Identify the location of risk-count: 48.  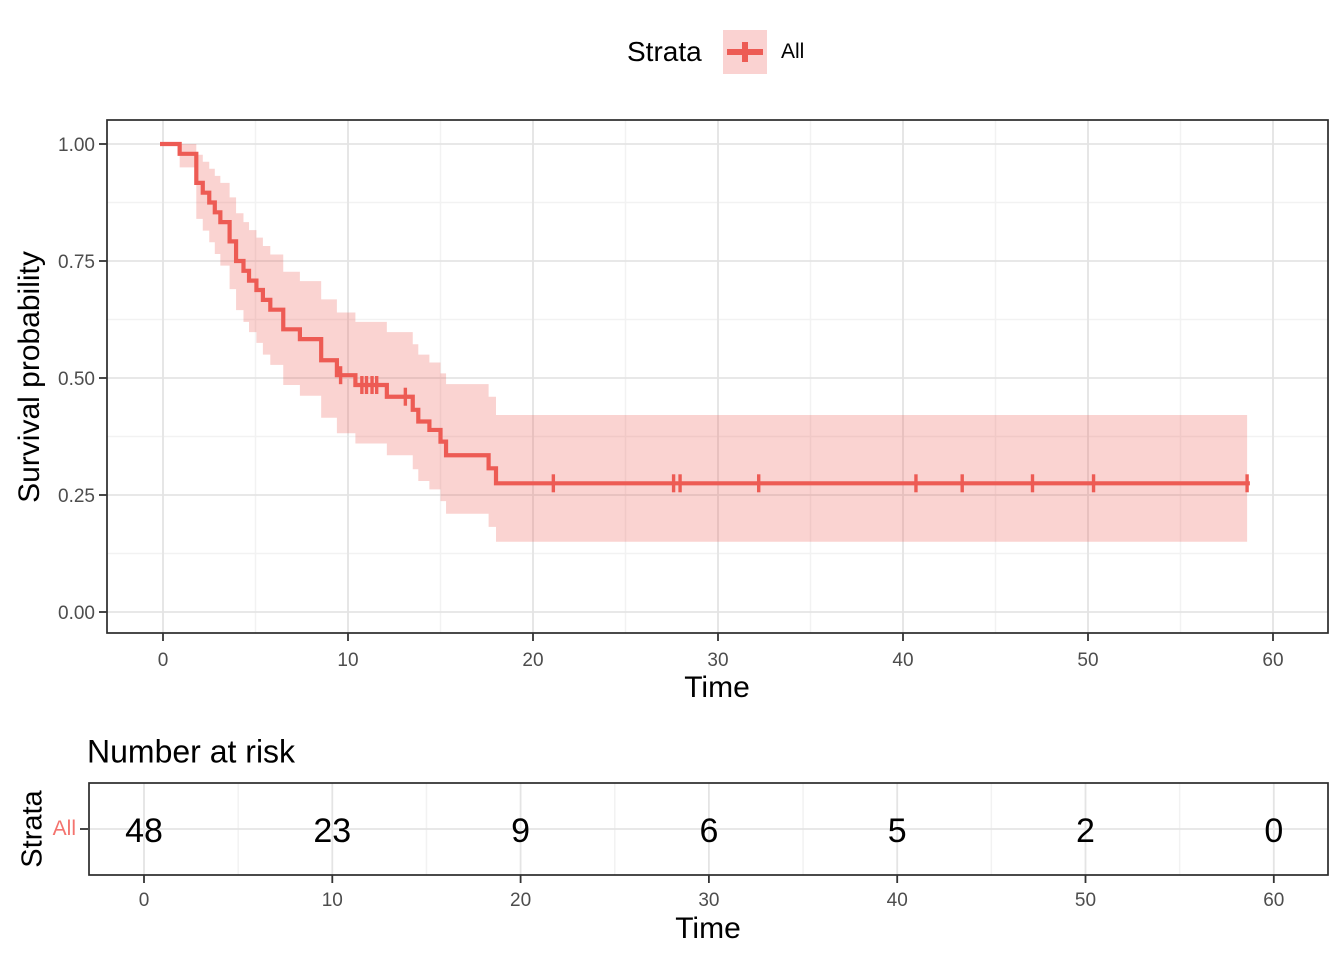
(144, 831).